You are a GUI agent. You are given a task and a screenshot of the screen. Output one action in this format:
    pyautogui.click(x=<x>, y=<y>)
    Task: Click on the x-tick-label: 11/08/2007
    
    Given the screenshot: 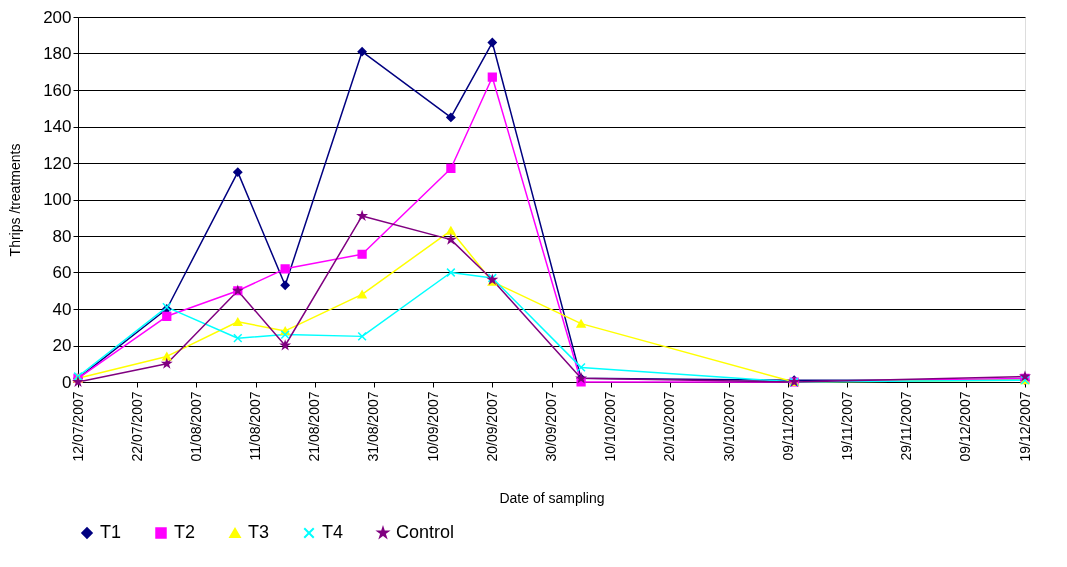 What is the action you would take?
    pyautogui.click(x=255, y=426)
    